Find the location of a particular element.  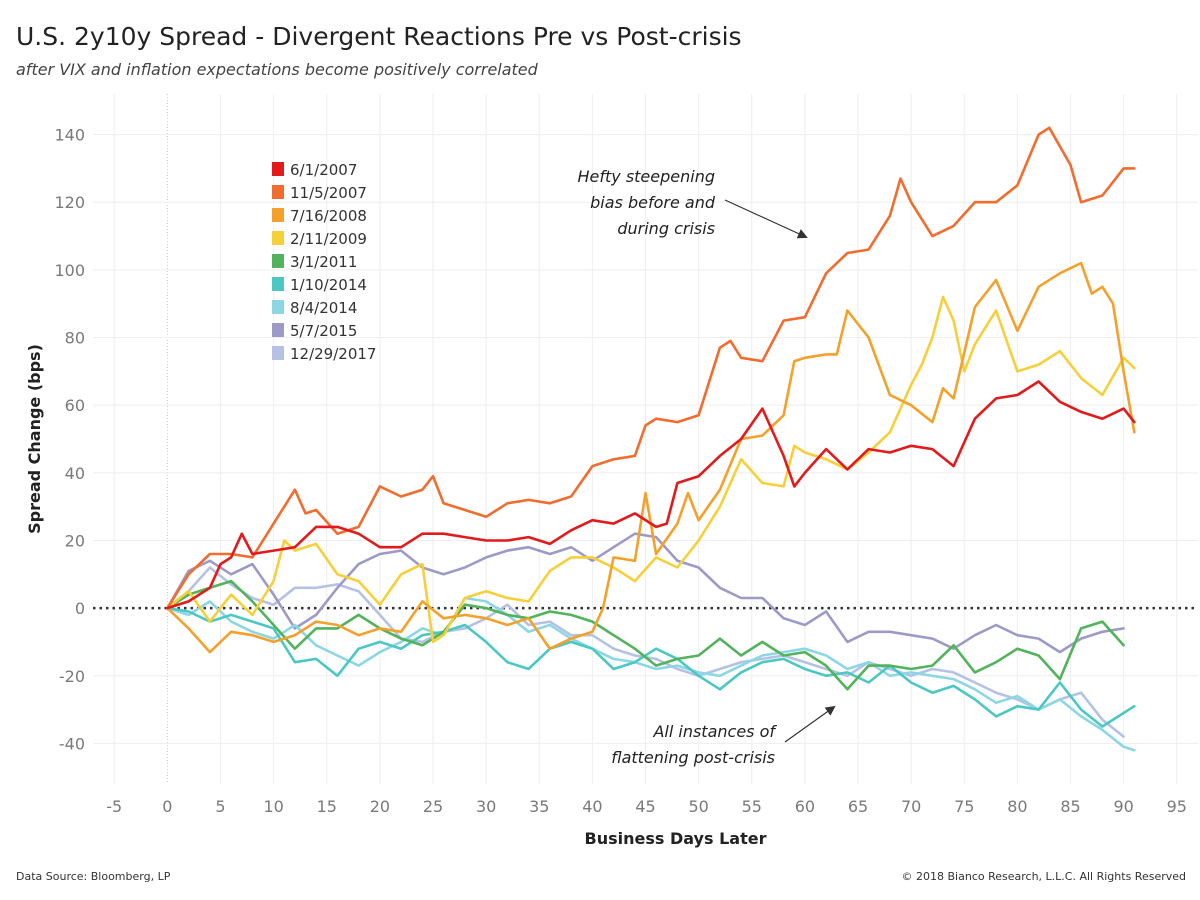

x-tick-label: 55 is located at coordinates (752, 806).